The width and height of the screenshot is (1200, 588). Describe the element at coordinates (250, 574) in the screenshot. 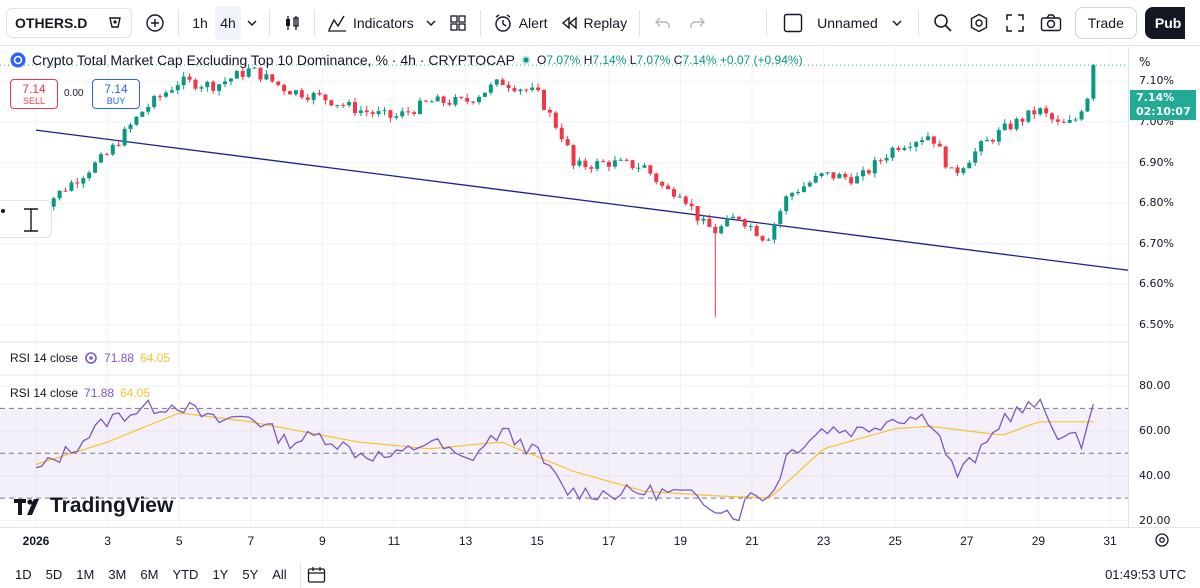

I see `range-button-5y: 5Y` at that location.